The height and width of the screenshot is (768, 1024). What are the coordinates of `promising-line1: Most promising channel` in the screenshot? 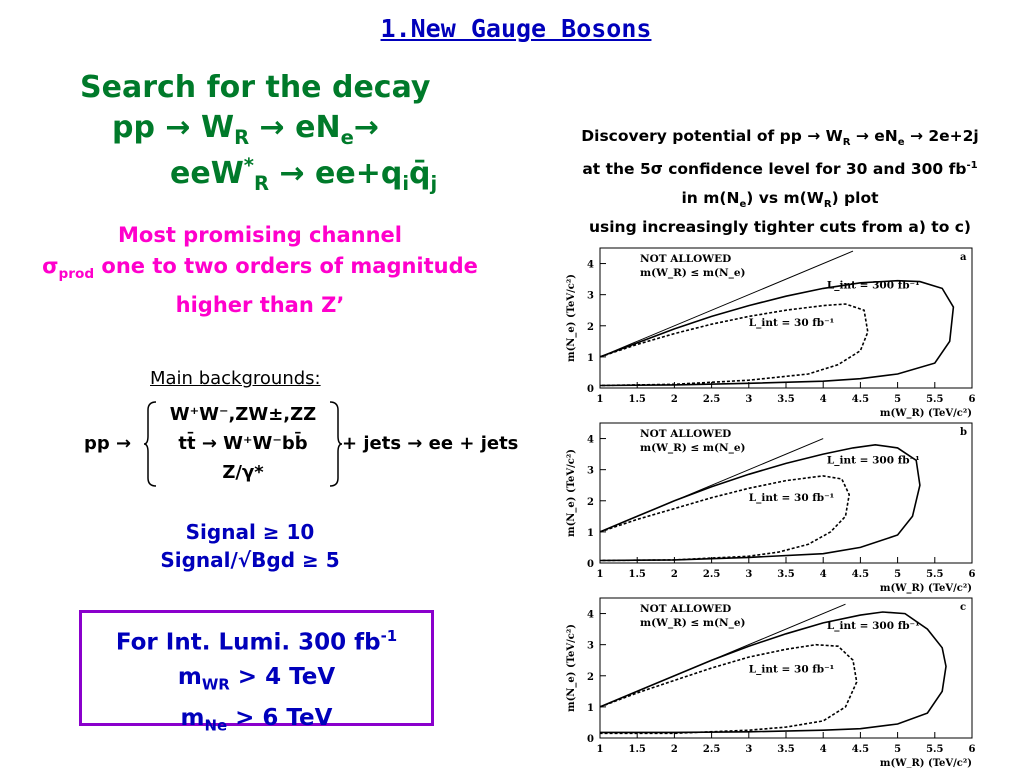 It's located at (260, 235).